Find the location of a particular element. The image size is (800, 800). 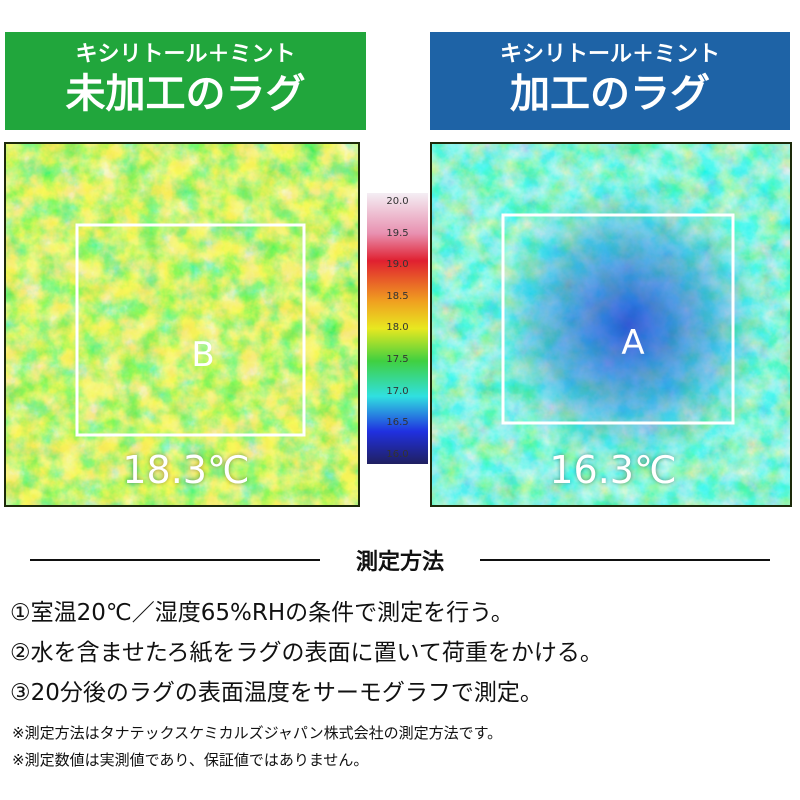

header-line2: 未加工のラグ is located at coordinates (185, 94).